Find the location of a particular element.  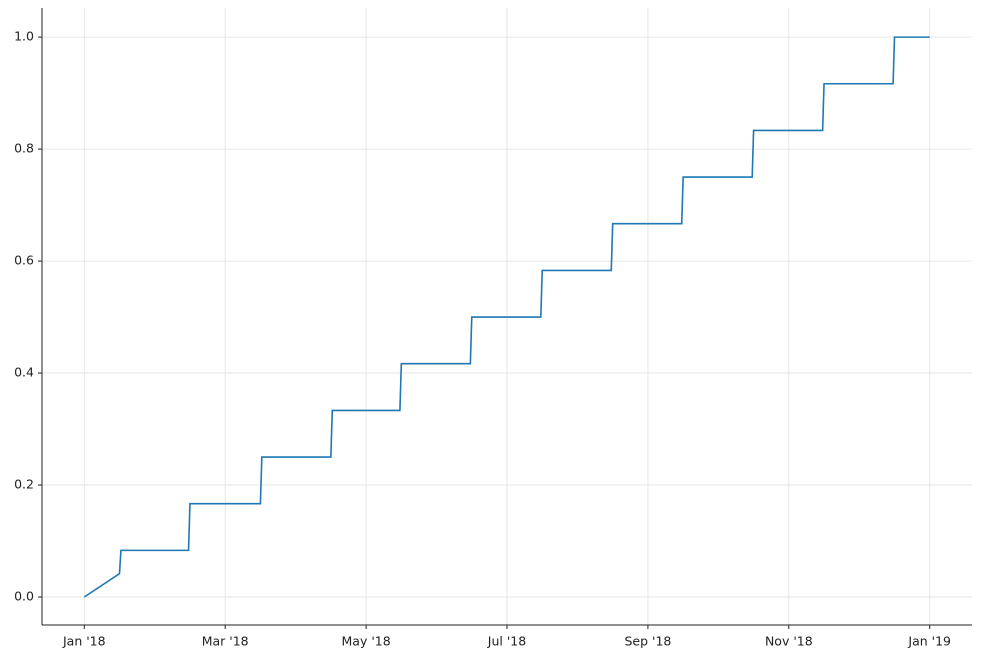

y-tick-label: 0.0 is located at coordinates (24, 596).